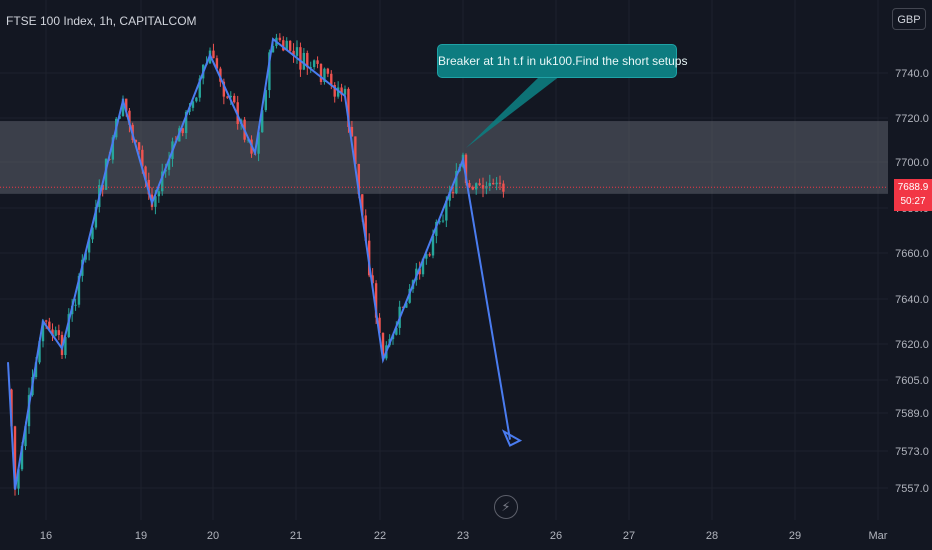 This screenshot has width=932, height=550. I want to click on x-tick-label: 23, so click(463, 536).